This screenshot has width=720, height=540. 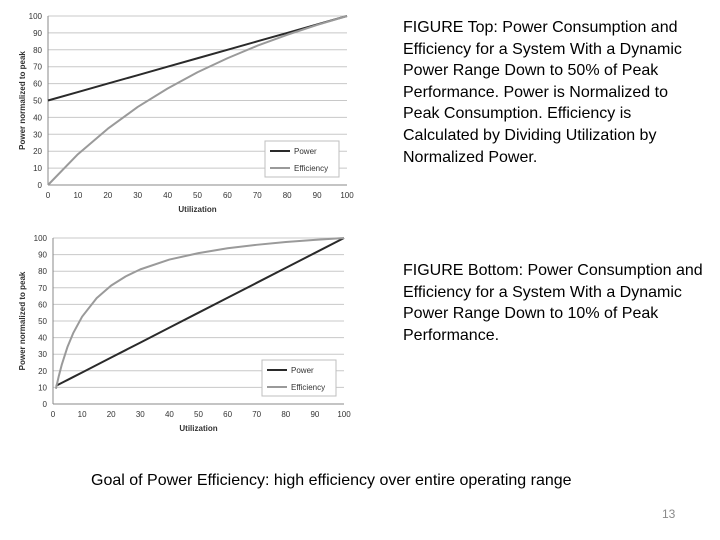 I want to click on top-chart-y-tick-label: 70, so click(x=37, y=67).